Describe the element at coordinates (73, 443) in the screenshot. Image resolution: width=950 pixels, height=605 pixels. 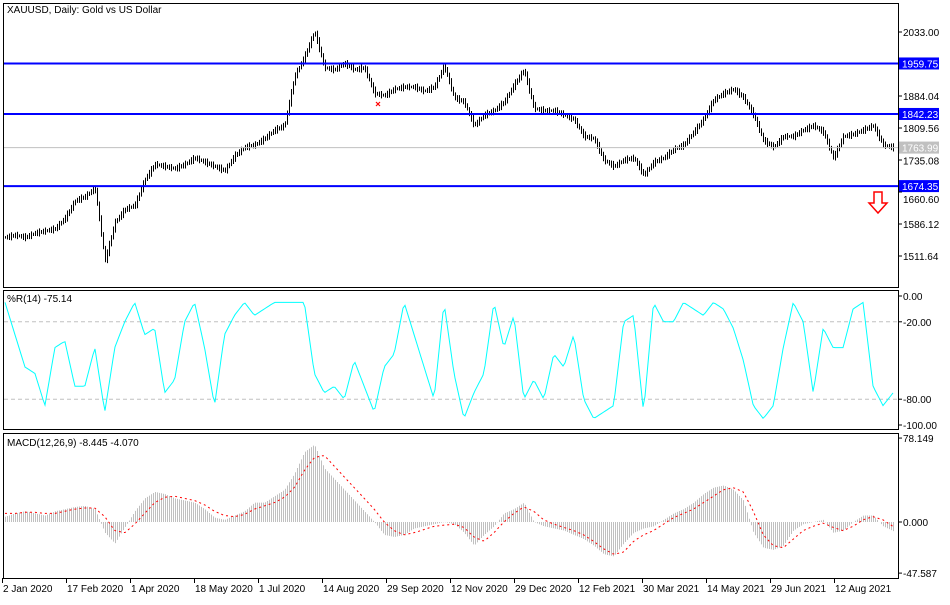
I see `macd-label: MACD(12,26,9) -8.445 -4.070` at that location.